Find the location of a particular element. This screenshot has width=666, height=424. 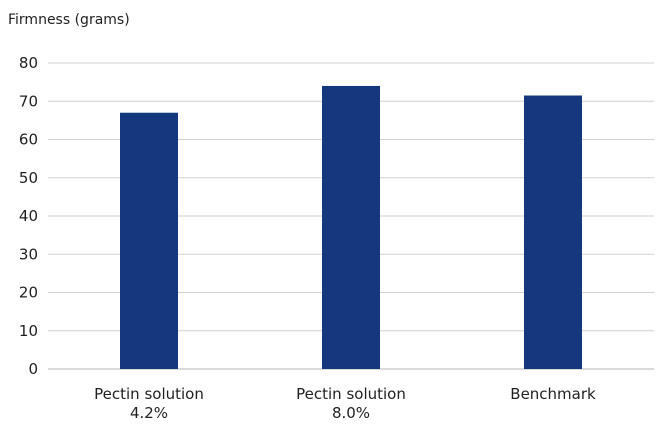

x-category-label: Pectin solution 4.2% is located at coordinates (149, 403).